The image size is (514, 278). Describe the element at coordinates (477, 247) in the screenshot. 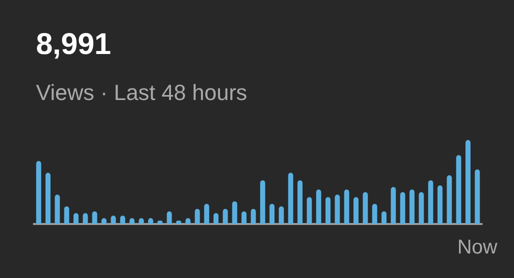

I see `x-tick-label: Now` at that location.